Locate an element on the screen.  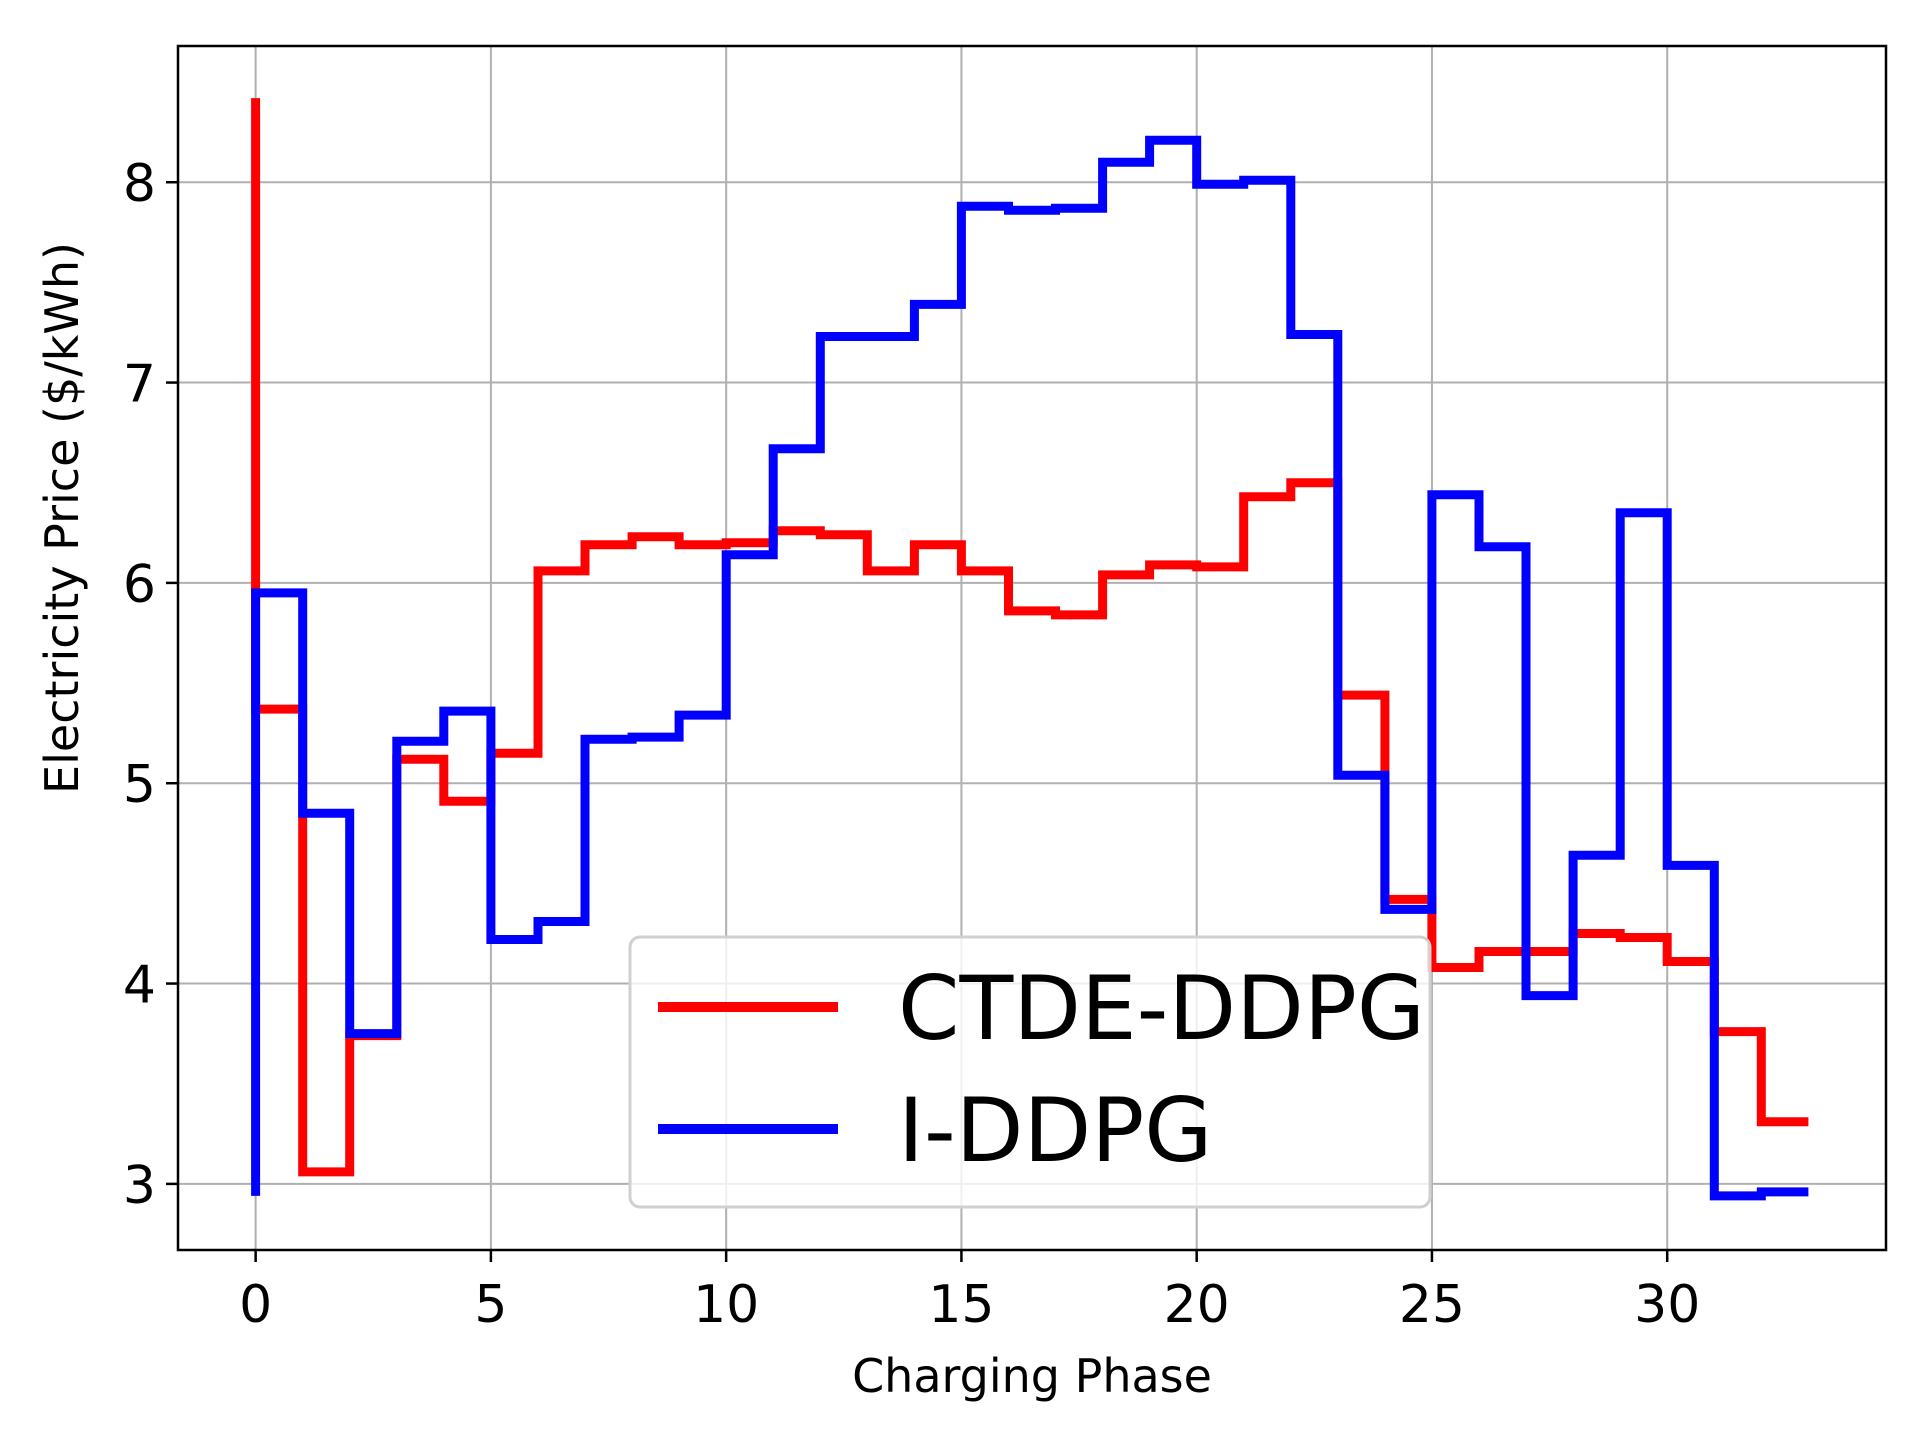
x-tick-label: 30 is located at coordinates (1667, 1305).